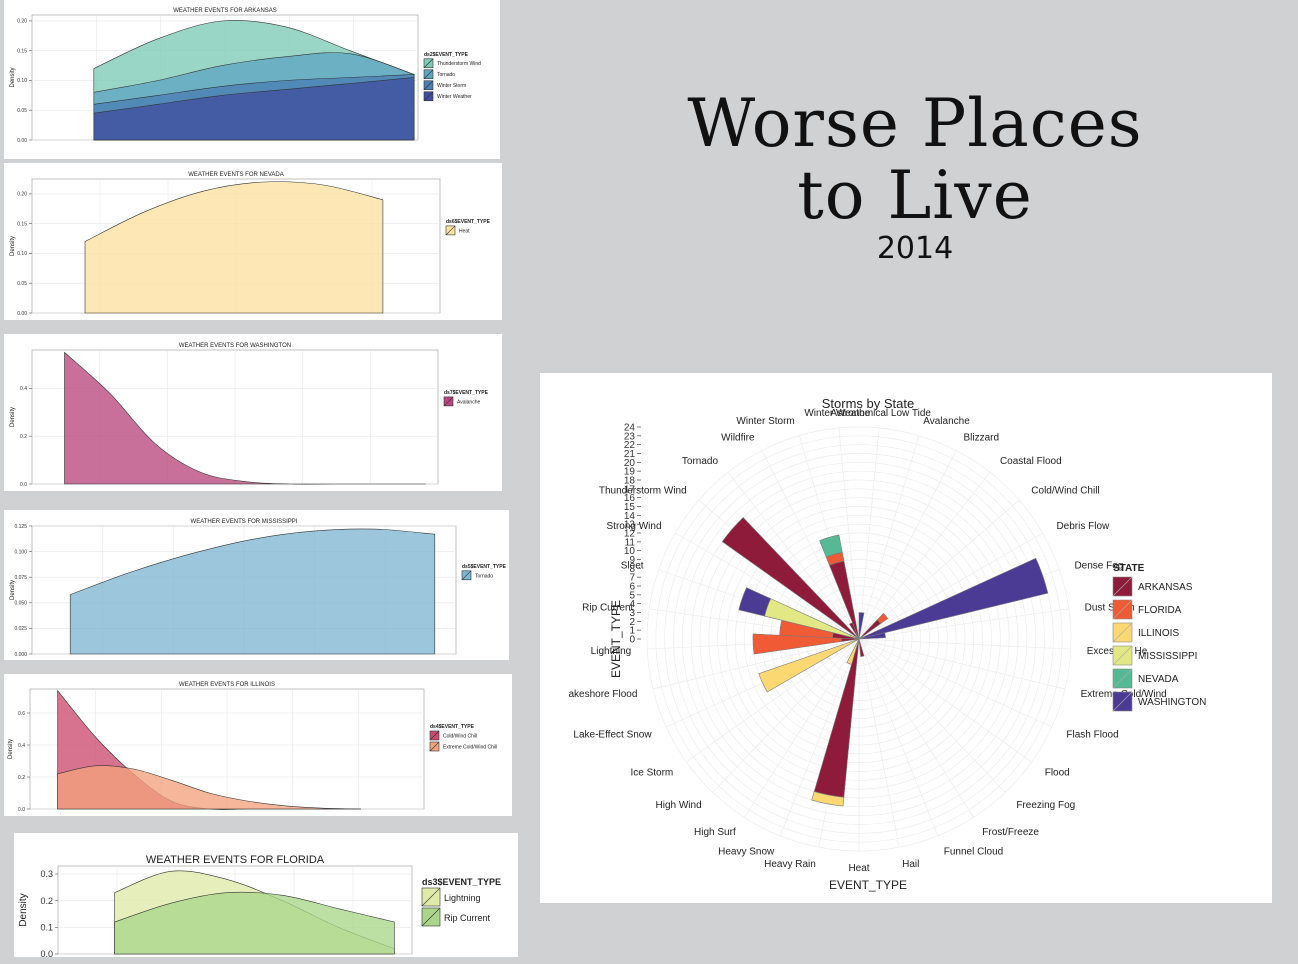 The image size is (1298, 964). What do you see at coordinates (234, 247) in the screenshot?
I see `density-area-heat` at bounding box center [234, 247].